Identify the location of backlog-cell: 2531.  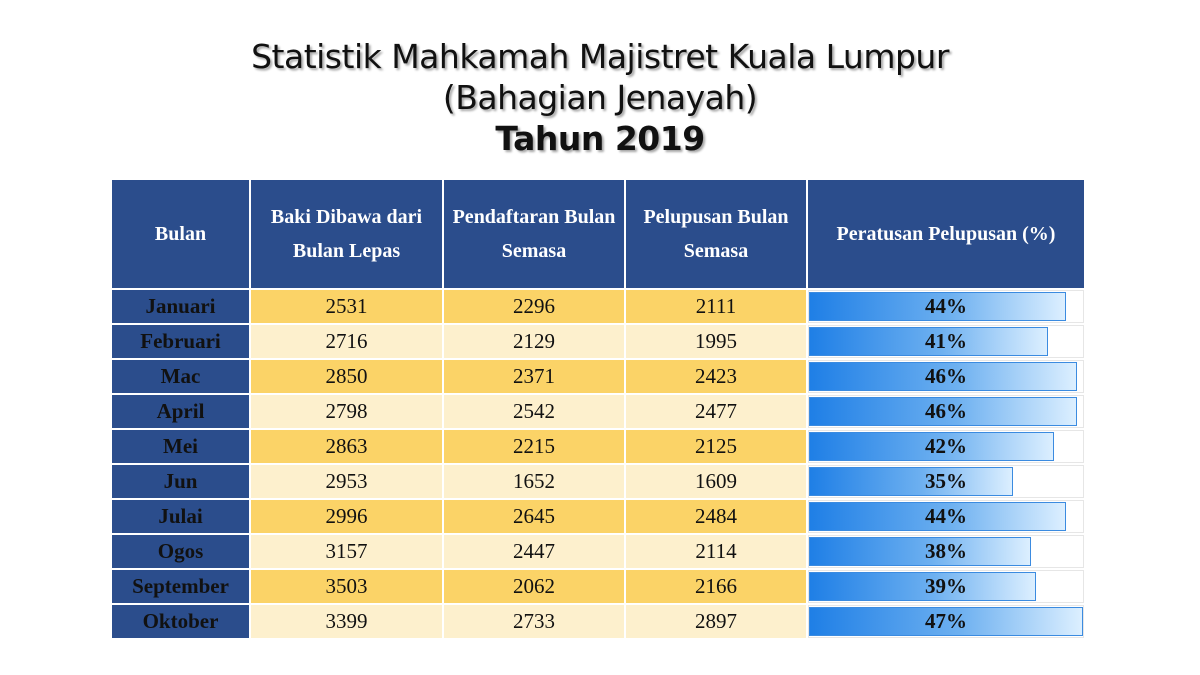
(346, 306).